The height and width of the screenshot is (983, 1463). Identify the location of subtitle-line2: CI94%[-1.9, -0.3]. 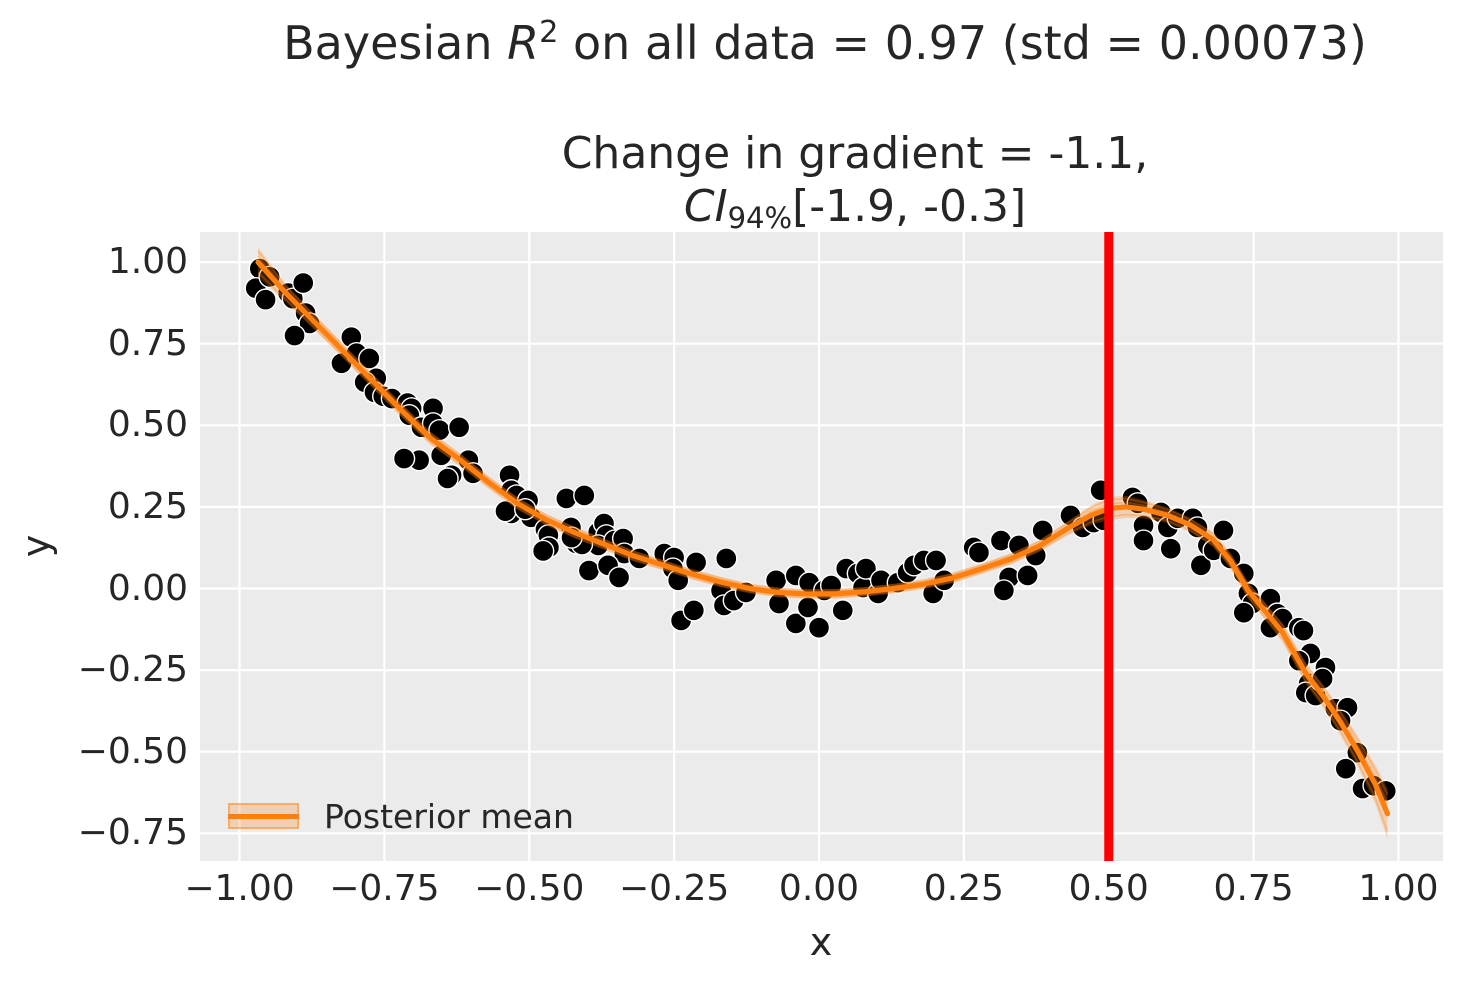
(855, 209).